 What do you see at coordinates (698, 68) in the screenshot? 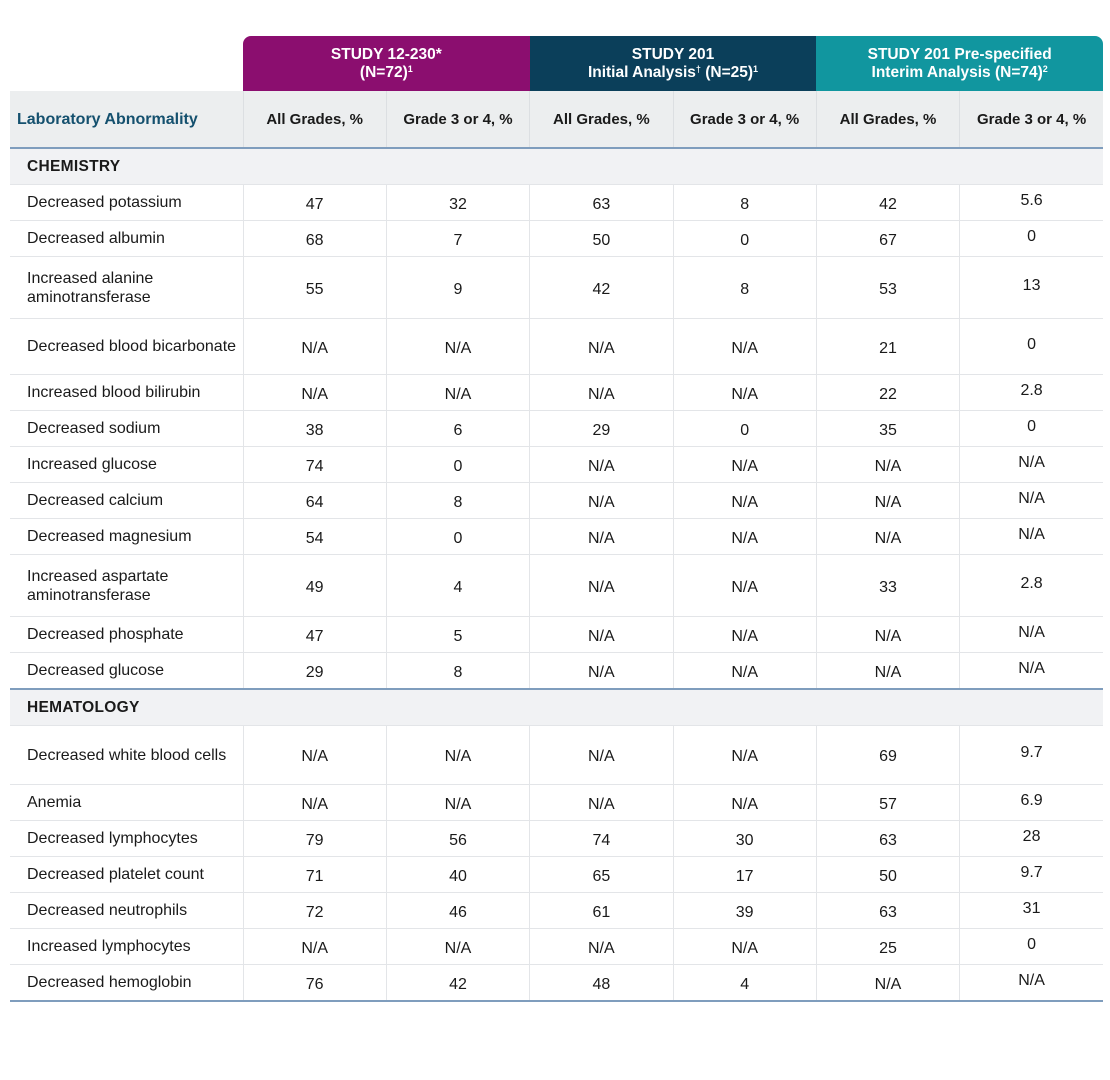
I see `footnote-ref: †` at bounding box center [698, 68].